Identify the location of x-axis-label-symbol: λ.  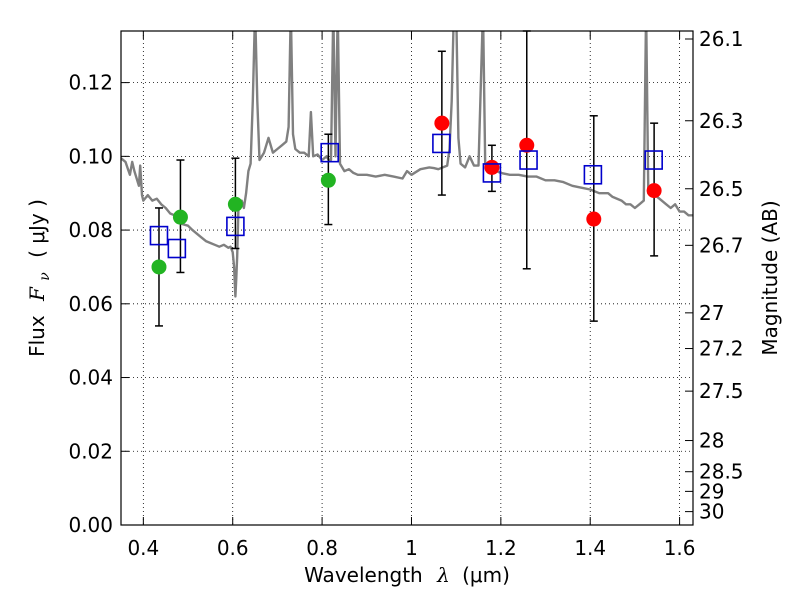
(443, 575).